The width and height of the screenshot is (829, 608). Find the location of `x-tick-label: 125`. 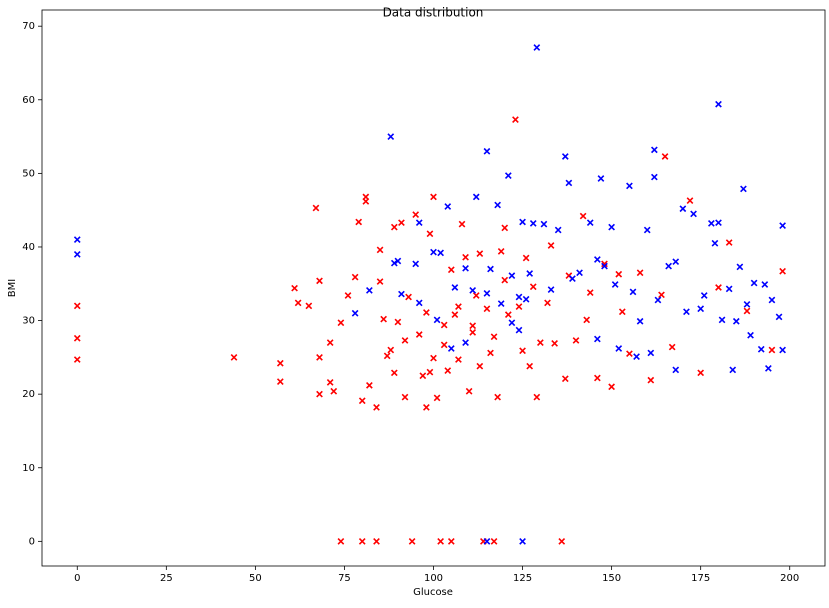

x-tick-label: 125 is located at coordinates (522, 578).